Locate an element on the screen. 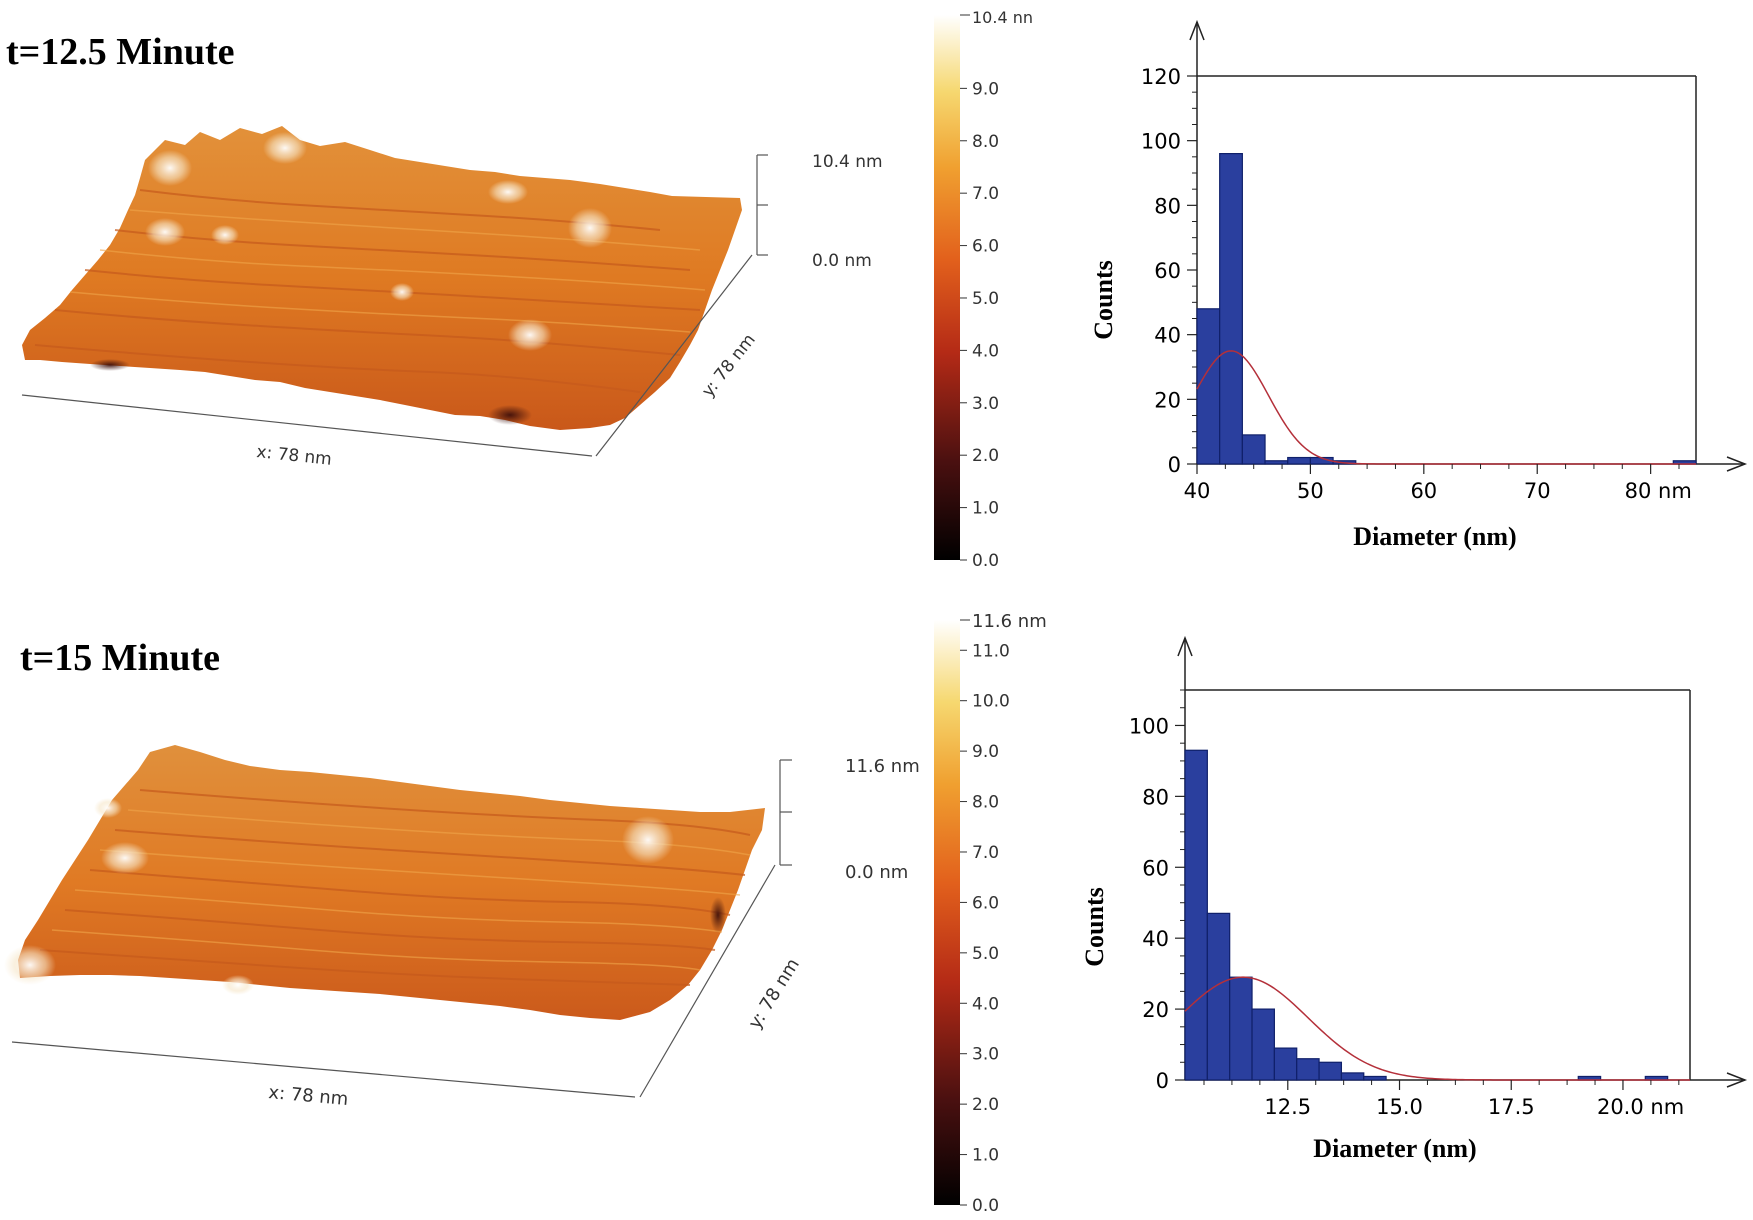  afm-2-z-bottom-label: 0.0 nm is located at coordinates (876, 872).